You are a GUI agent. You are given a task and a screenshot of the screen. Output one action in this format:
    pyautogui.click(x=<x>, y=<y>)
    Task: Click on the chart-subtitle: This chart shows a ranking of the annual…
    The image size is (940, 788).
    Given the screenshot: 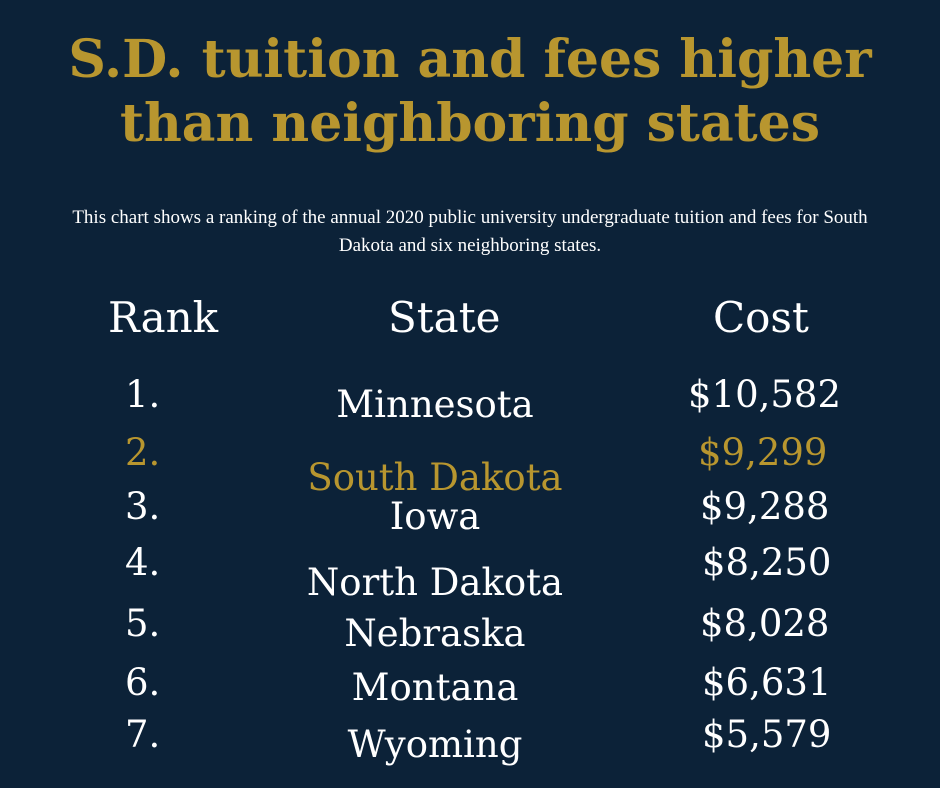 What is the action you would take?
    pyautogui.click(x=470, y=231)
    